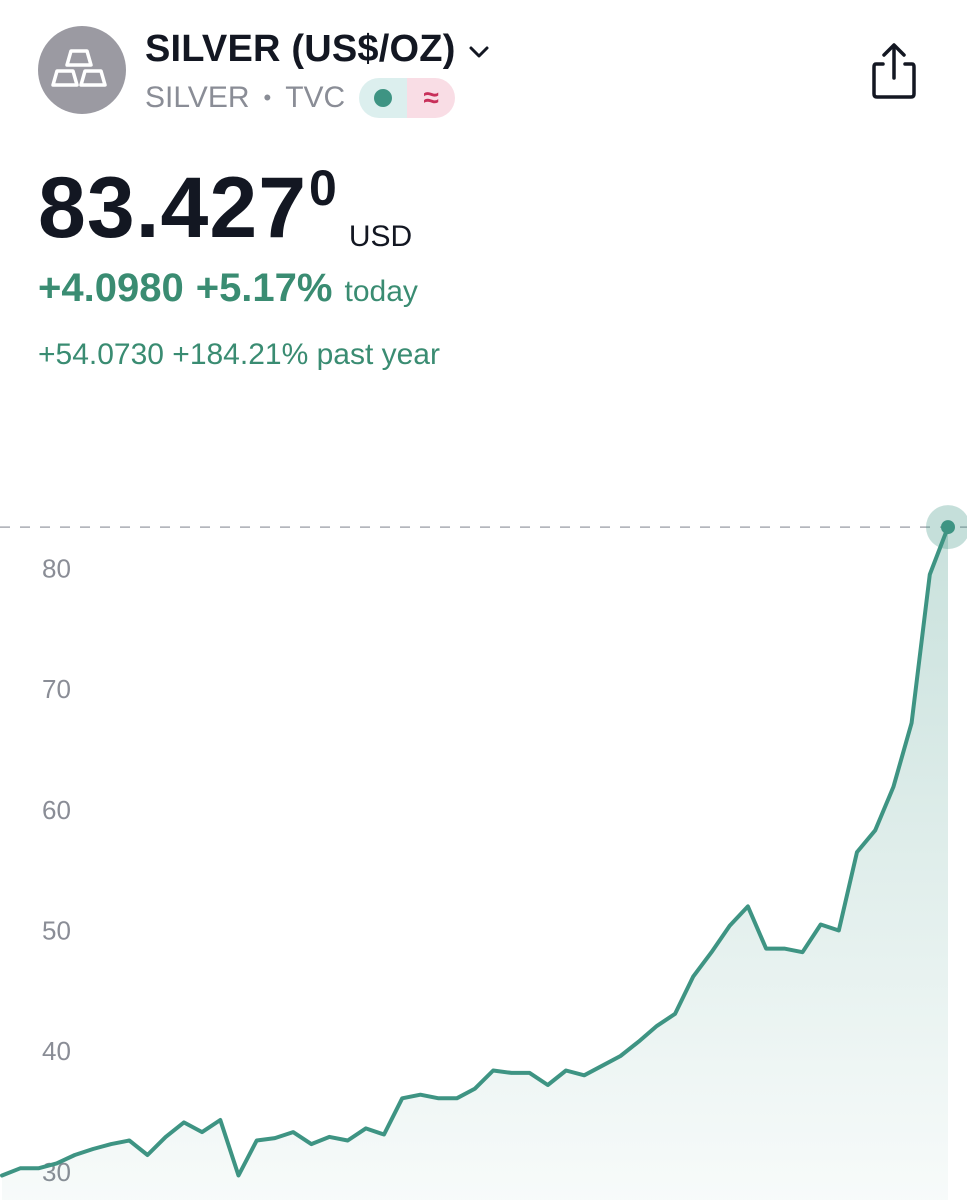 This screenshot has width=967, height=1200. I want to click on symbol-avatar, so click(82, 70).